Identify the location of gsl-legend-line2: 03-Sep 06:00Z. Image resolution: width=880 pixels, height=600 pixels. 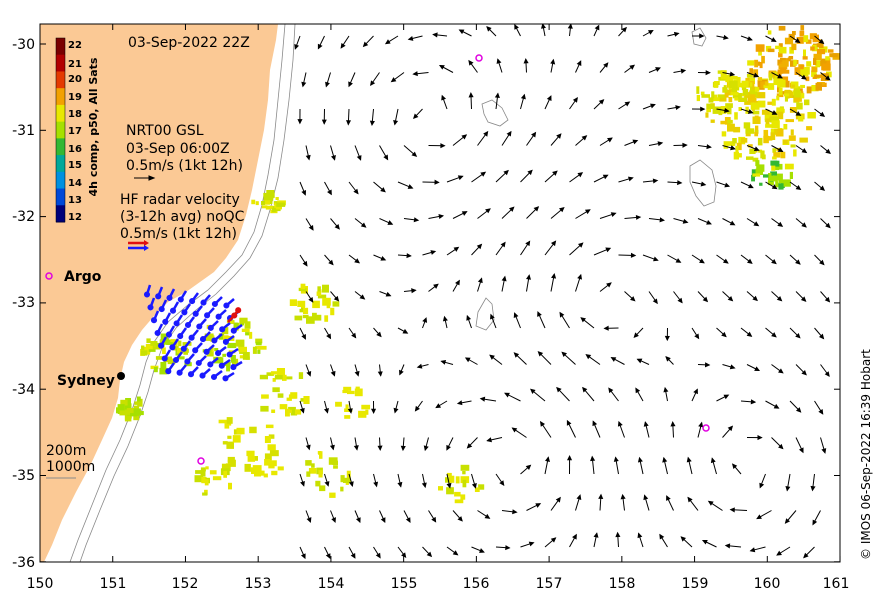
(178, 149).